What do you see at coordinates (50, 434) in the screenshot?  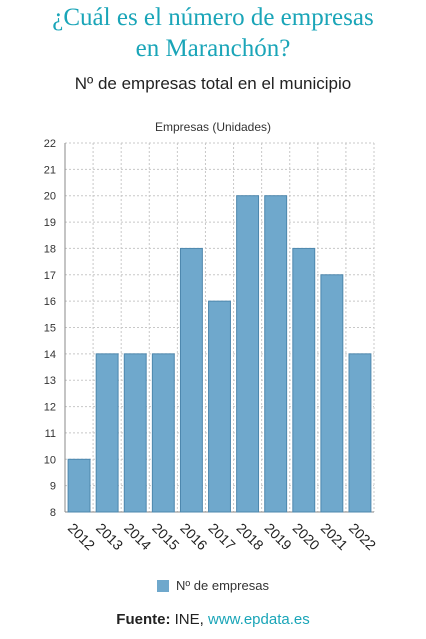 I see `y-tick-label: 11` at bounding box center [50, 434].